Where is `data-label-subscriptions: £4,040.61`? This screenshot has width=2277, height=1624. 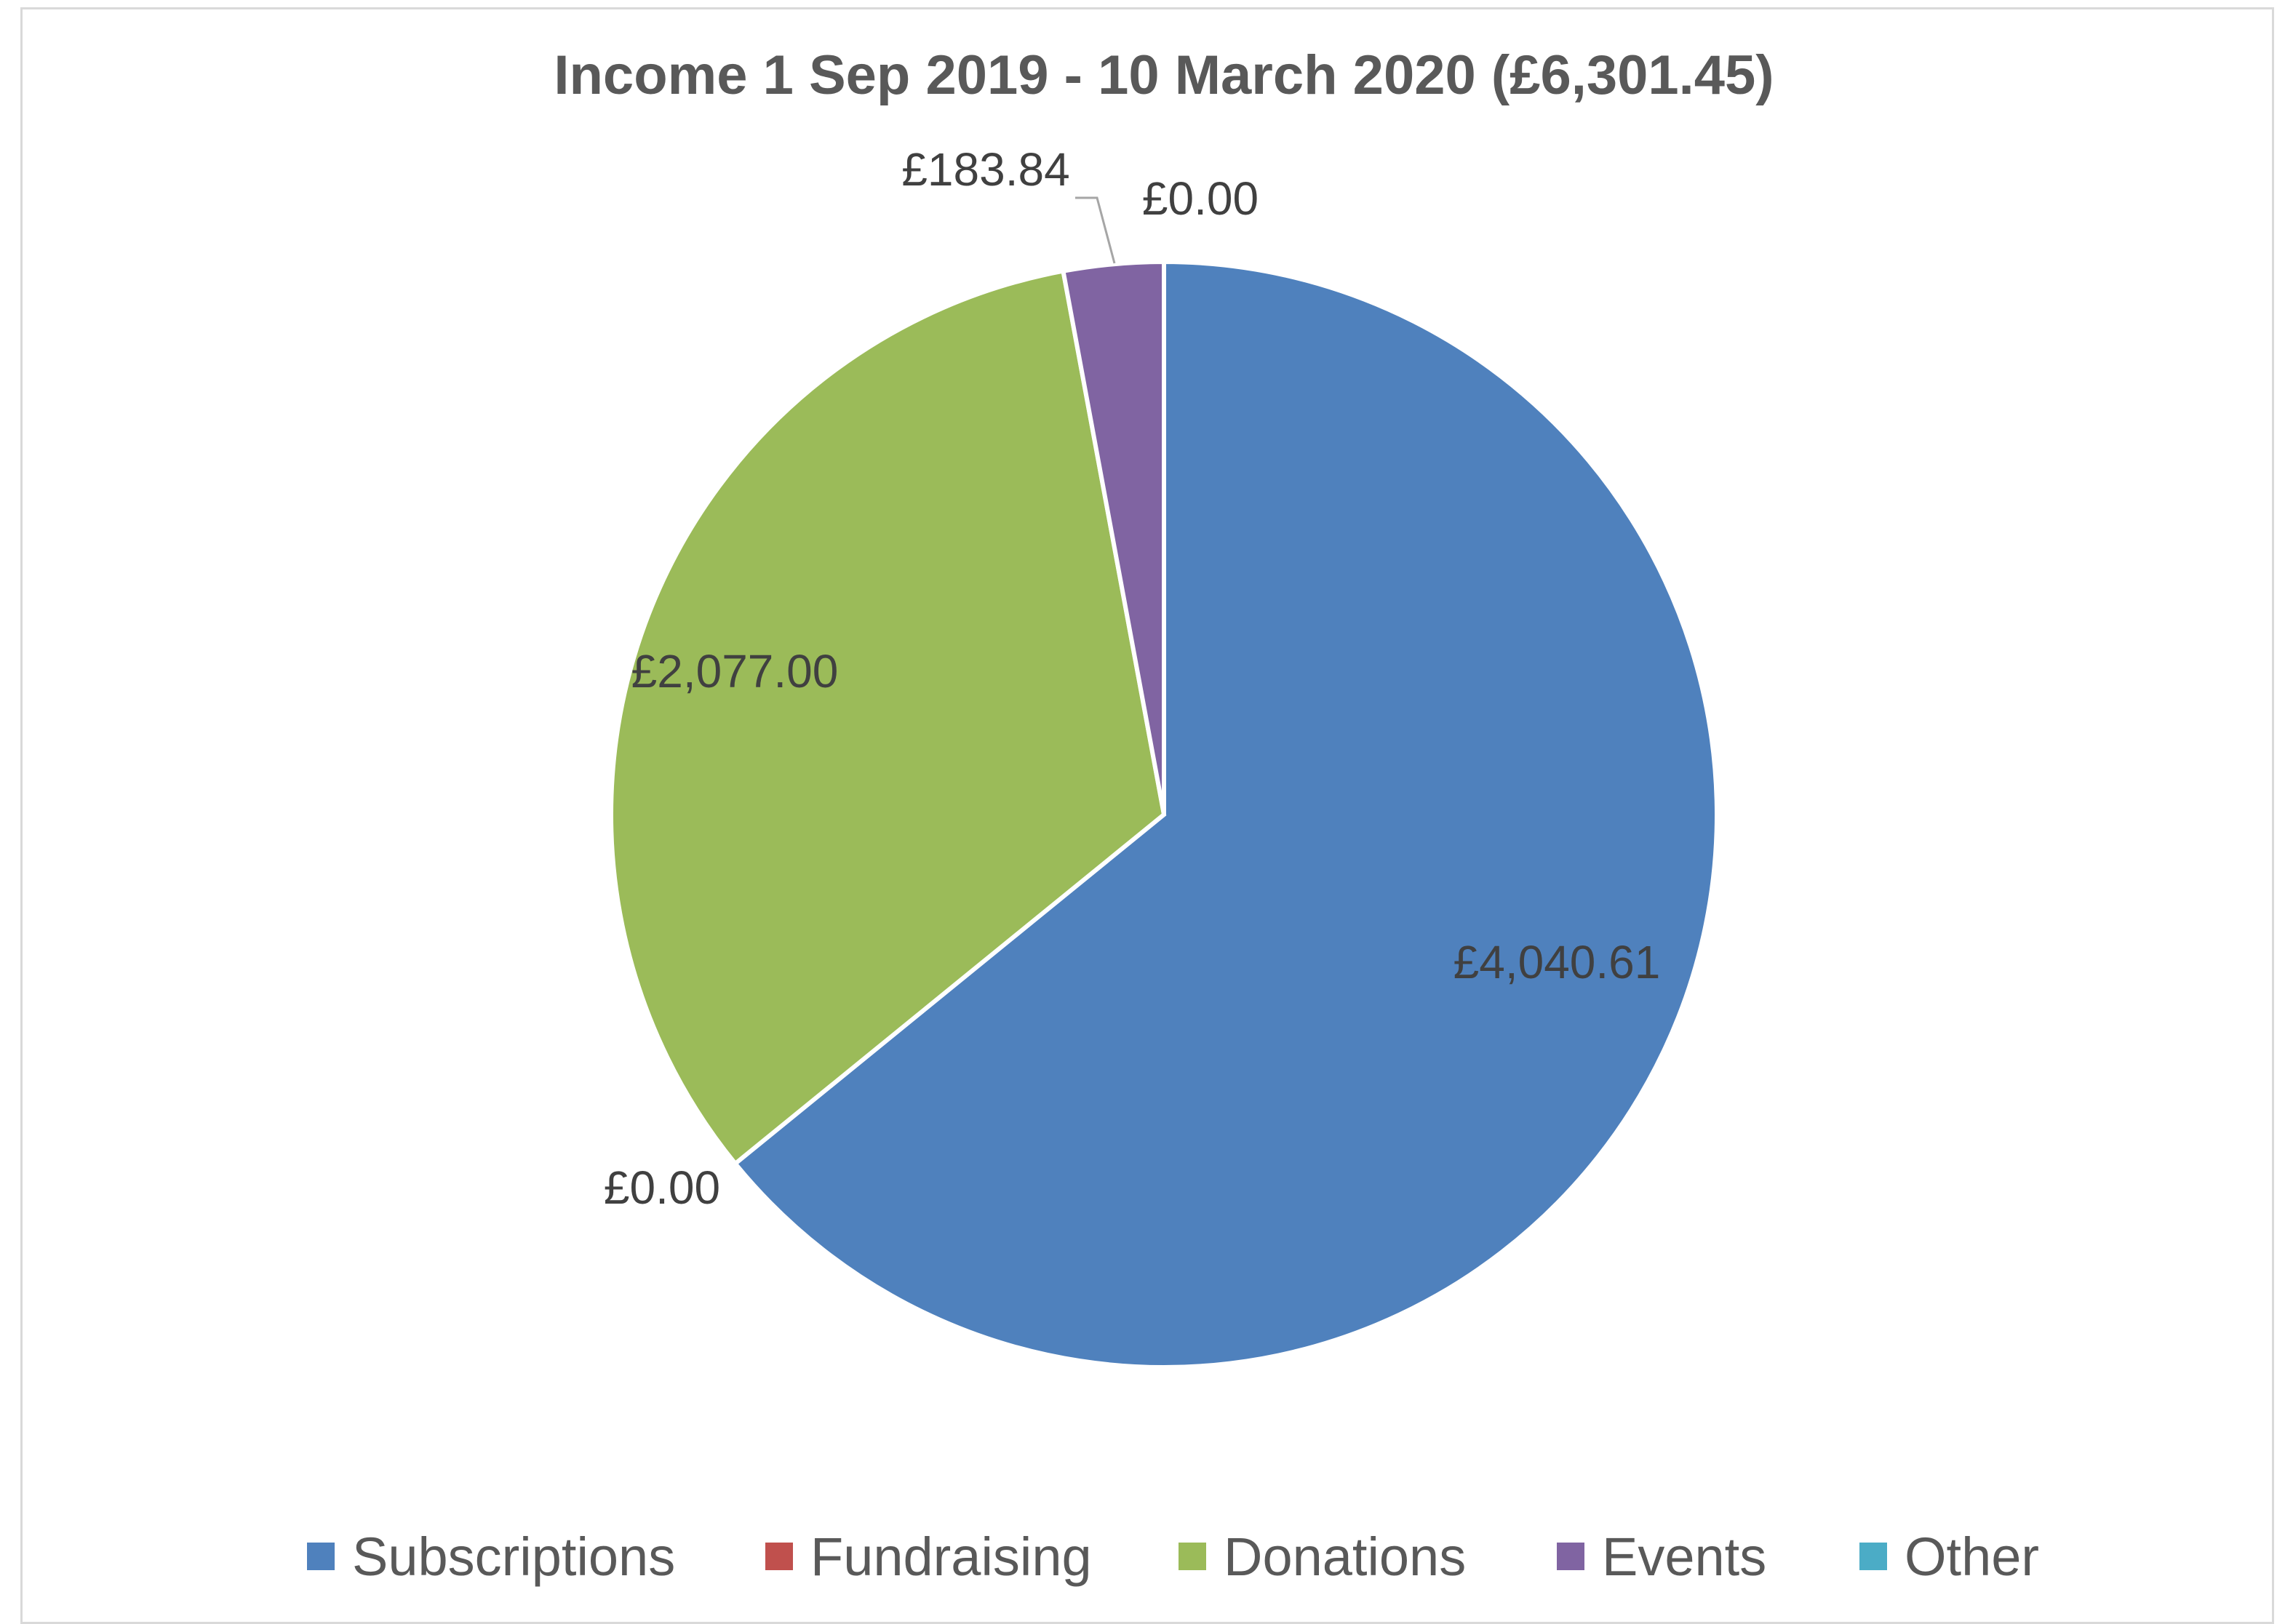 data-label-subscriptions: £4,040.61 is located at coordinates (1557, 962).